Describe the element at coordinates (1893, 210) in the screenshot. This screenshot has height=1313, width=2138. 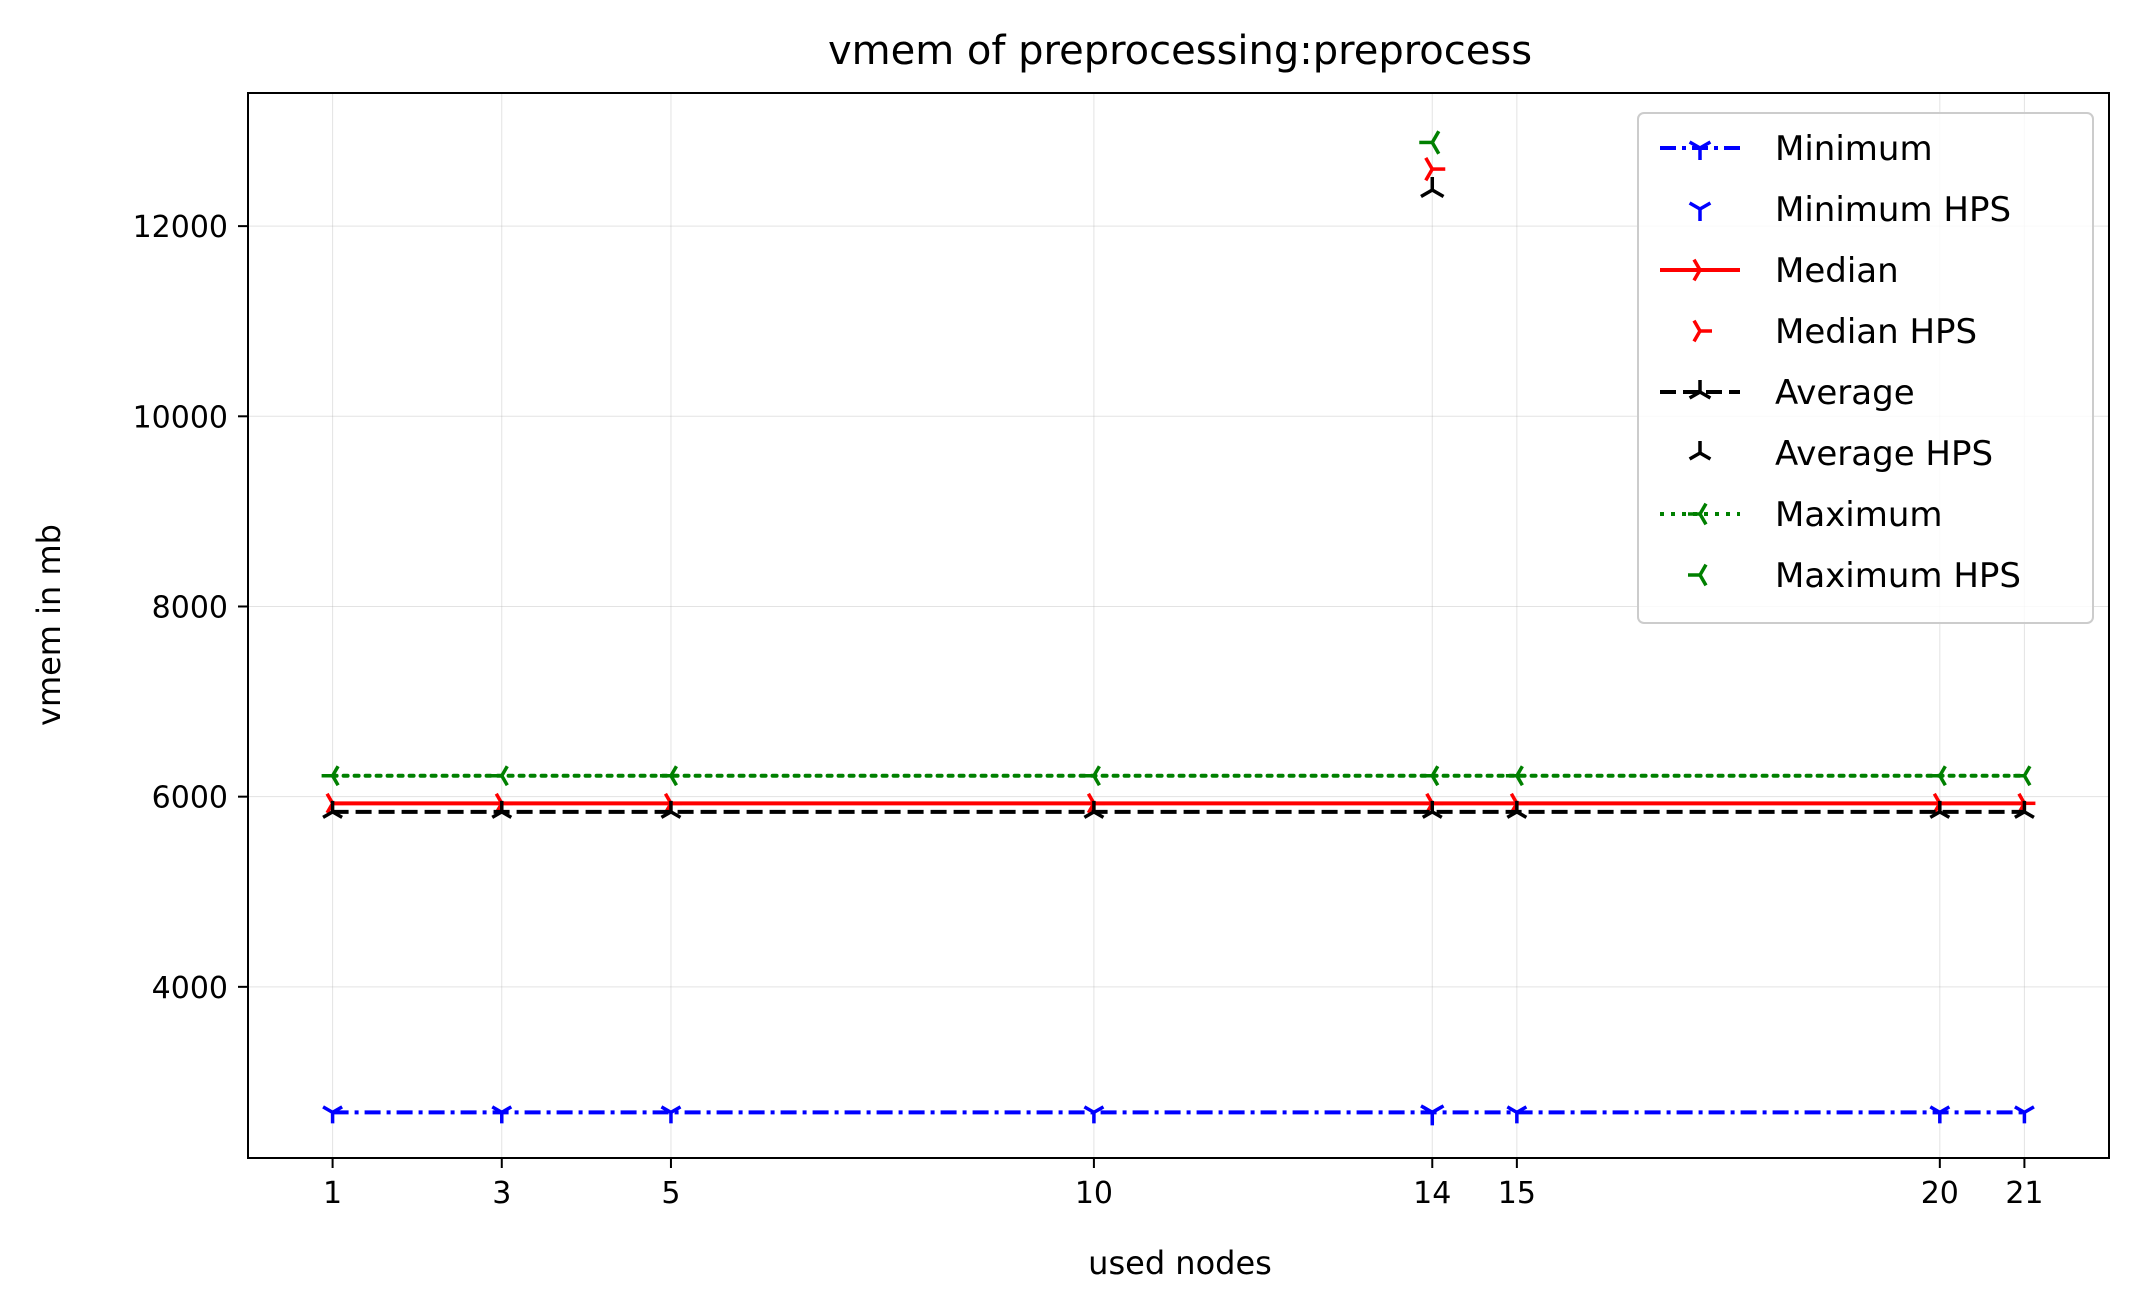
I see `legend-label: Minimum HPS` at that location.